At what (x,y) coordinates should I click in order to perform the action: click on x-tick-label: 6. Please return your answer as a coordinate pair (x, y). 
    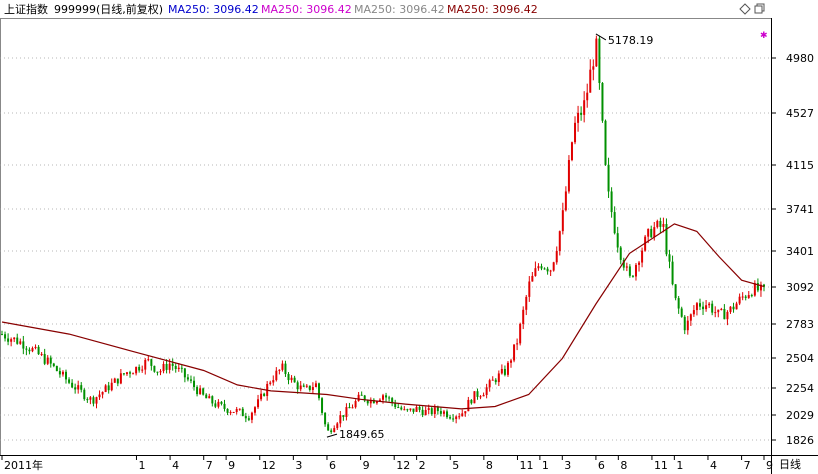
    Looking at the image, I should click on (332, 465).